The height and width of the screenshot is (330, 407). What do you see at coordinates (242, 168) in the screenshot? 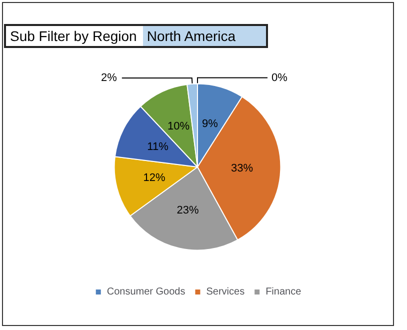
I see `data-label: 33%` at bounding box center [242, 168].